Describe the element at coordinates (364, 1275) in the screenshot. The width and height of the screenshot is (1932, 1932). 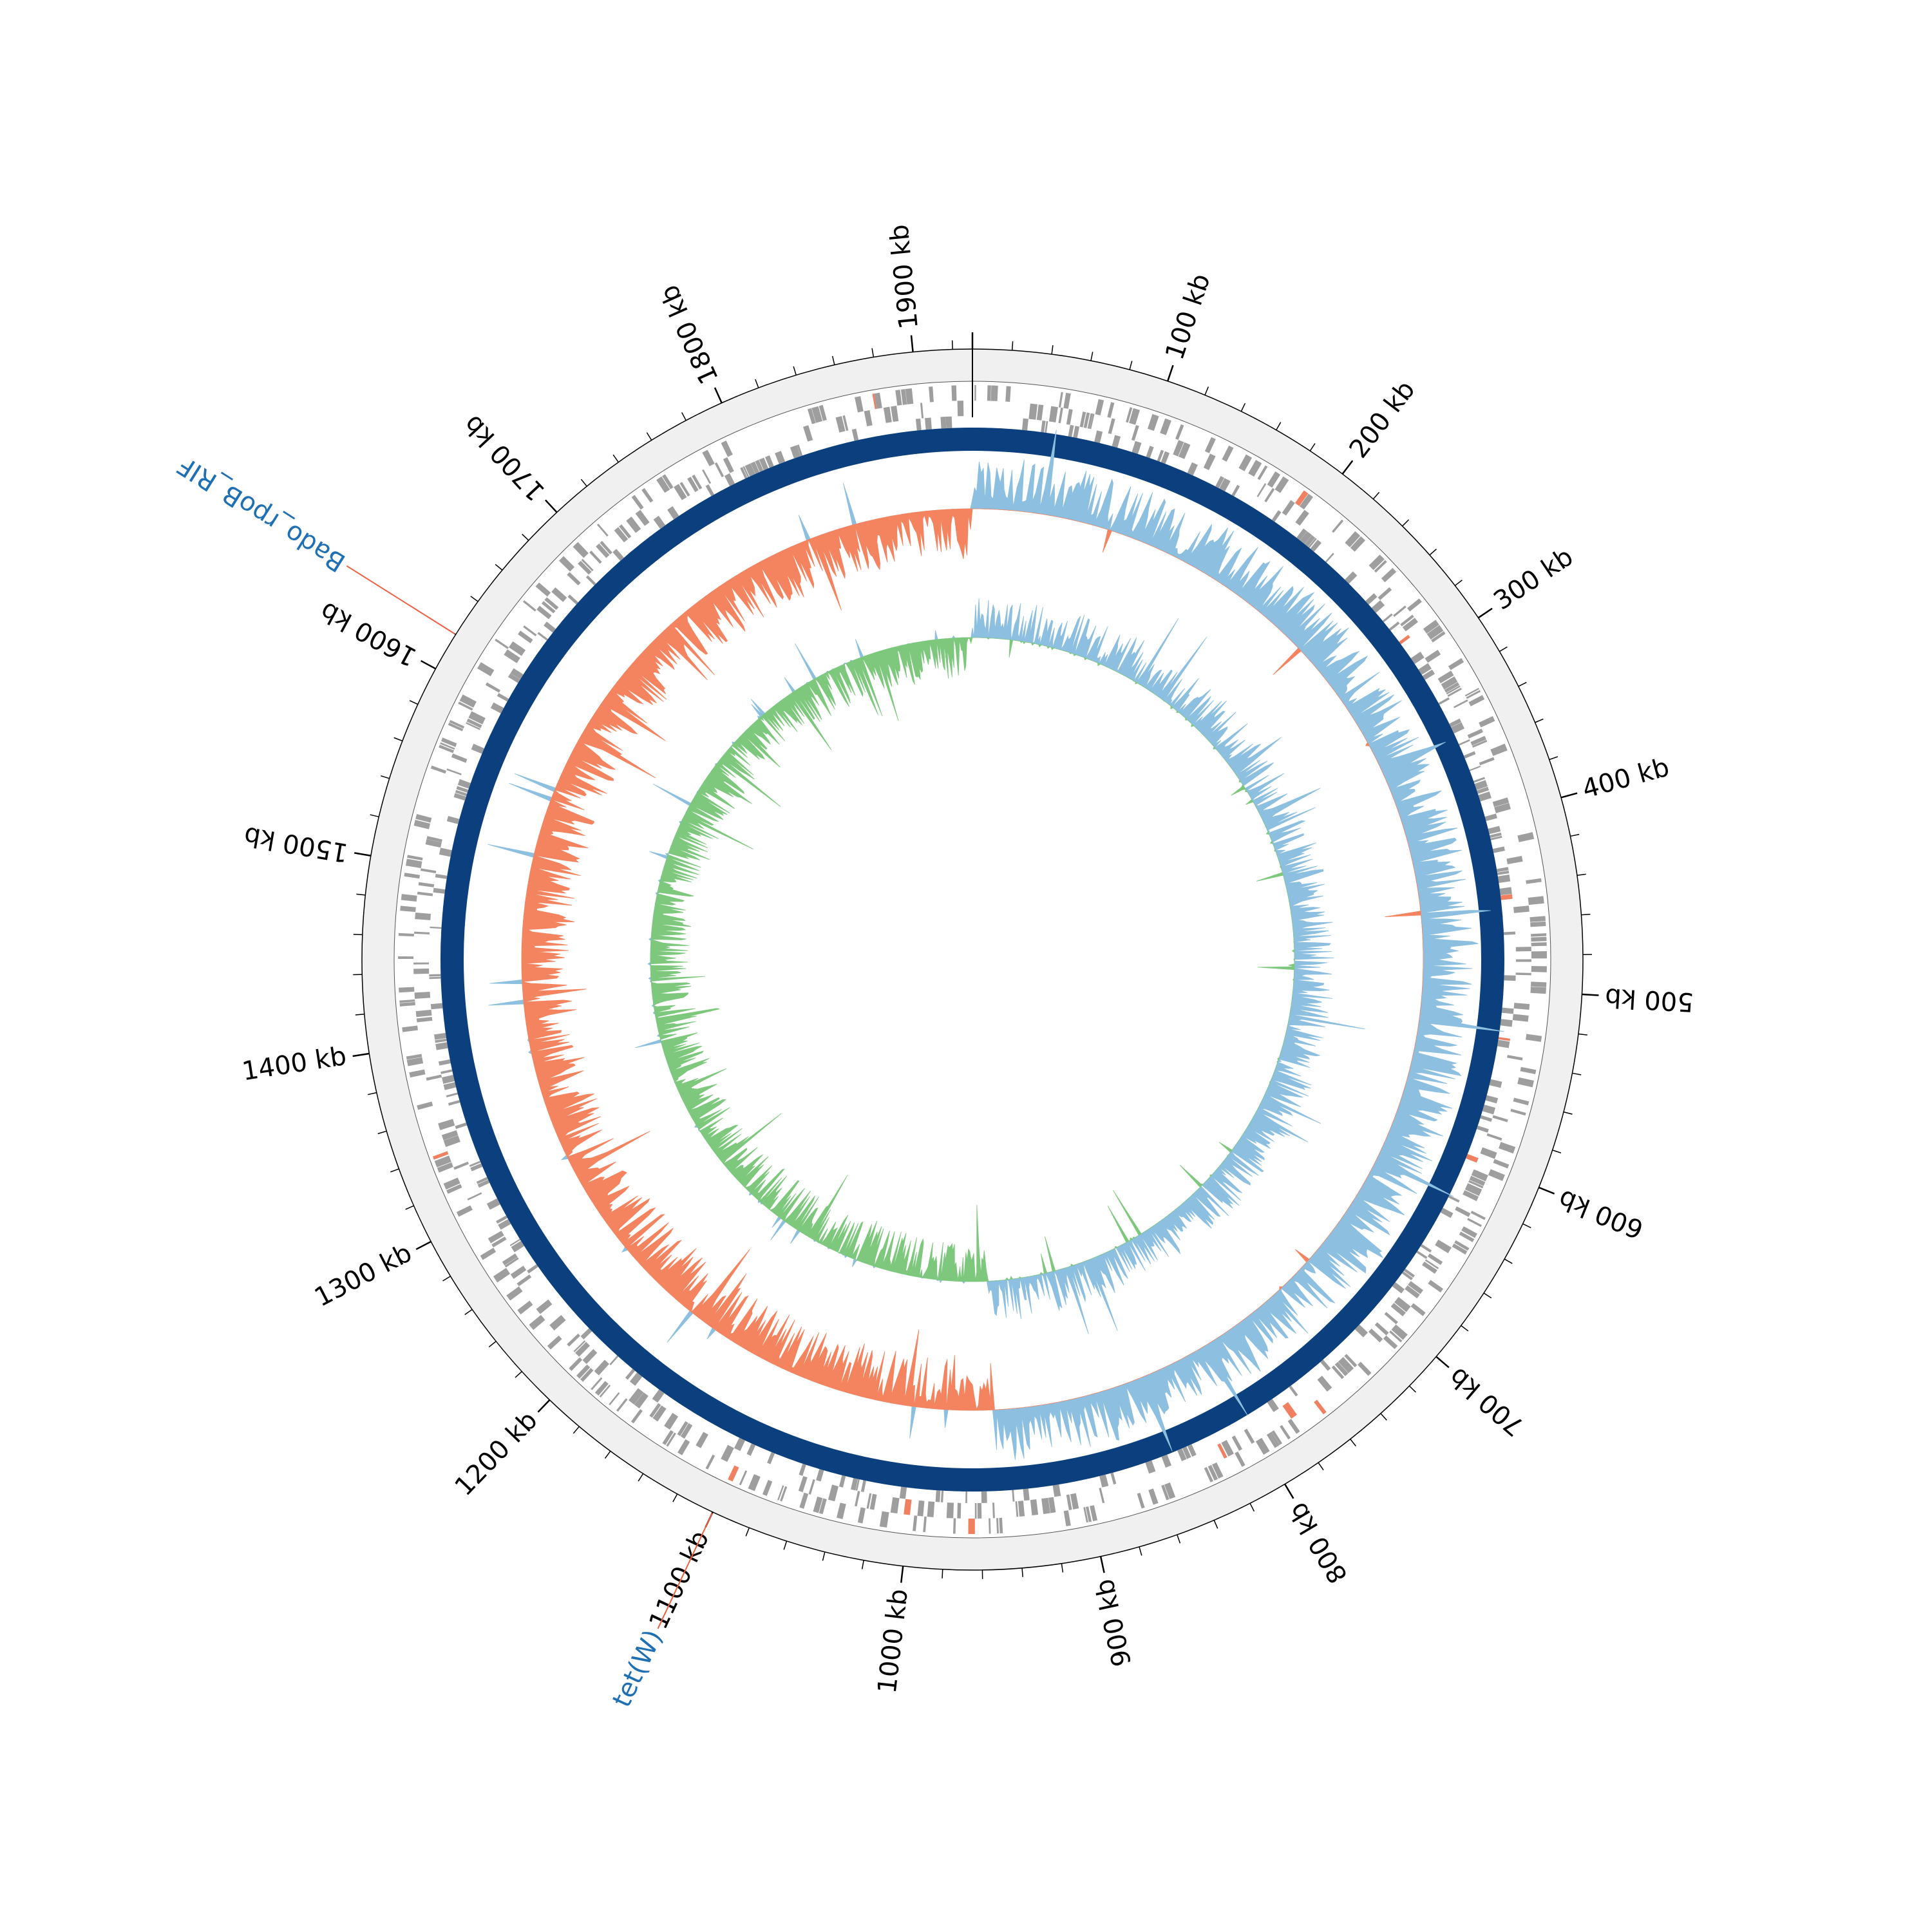
I see `tick-label: 1300 kb` at that location.